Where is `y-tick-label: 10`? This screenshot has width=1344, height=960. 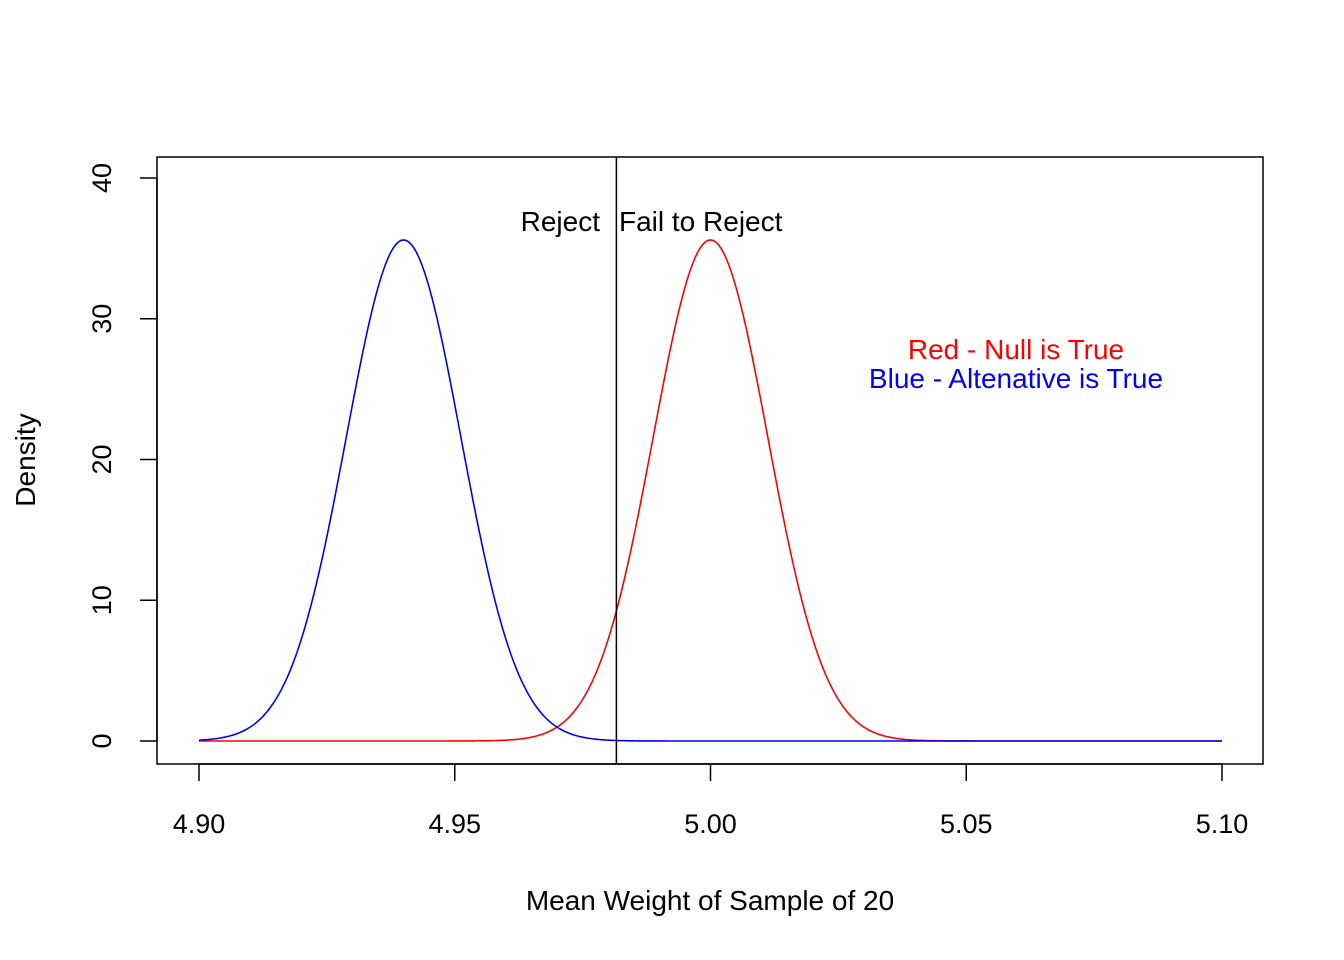
y-tick-label: 10 is located at coordinates (102, 600).